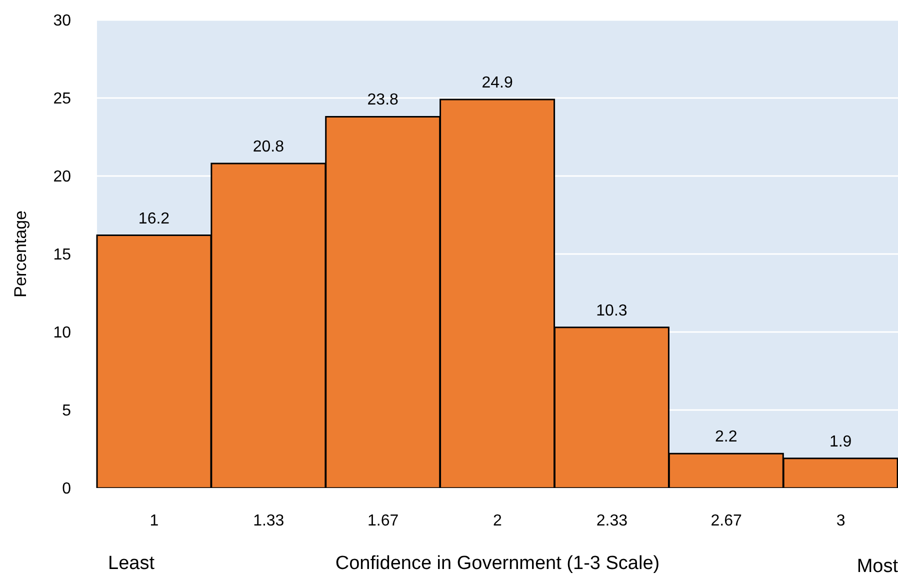 This screenshot has height=583, width=898. Describe the element at coordinates (62, 177) in the screenshot. I see `y-tick-label: 20` at that location.